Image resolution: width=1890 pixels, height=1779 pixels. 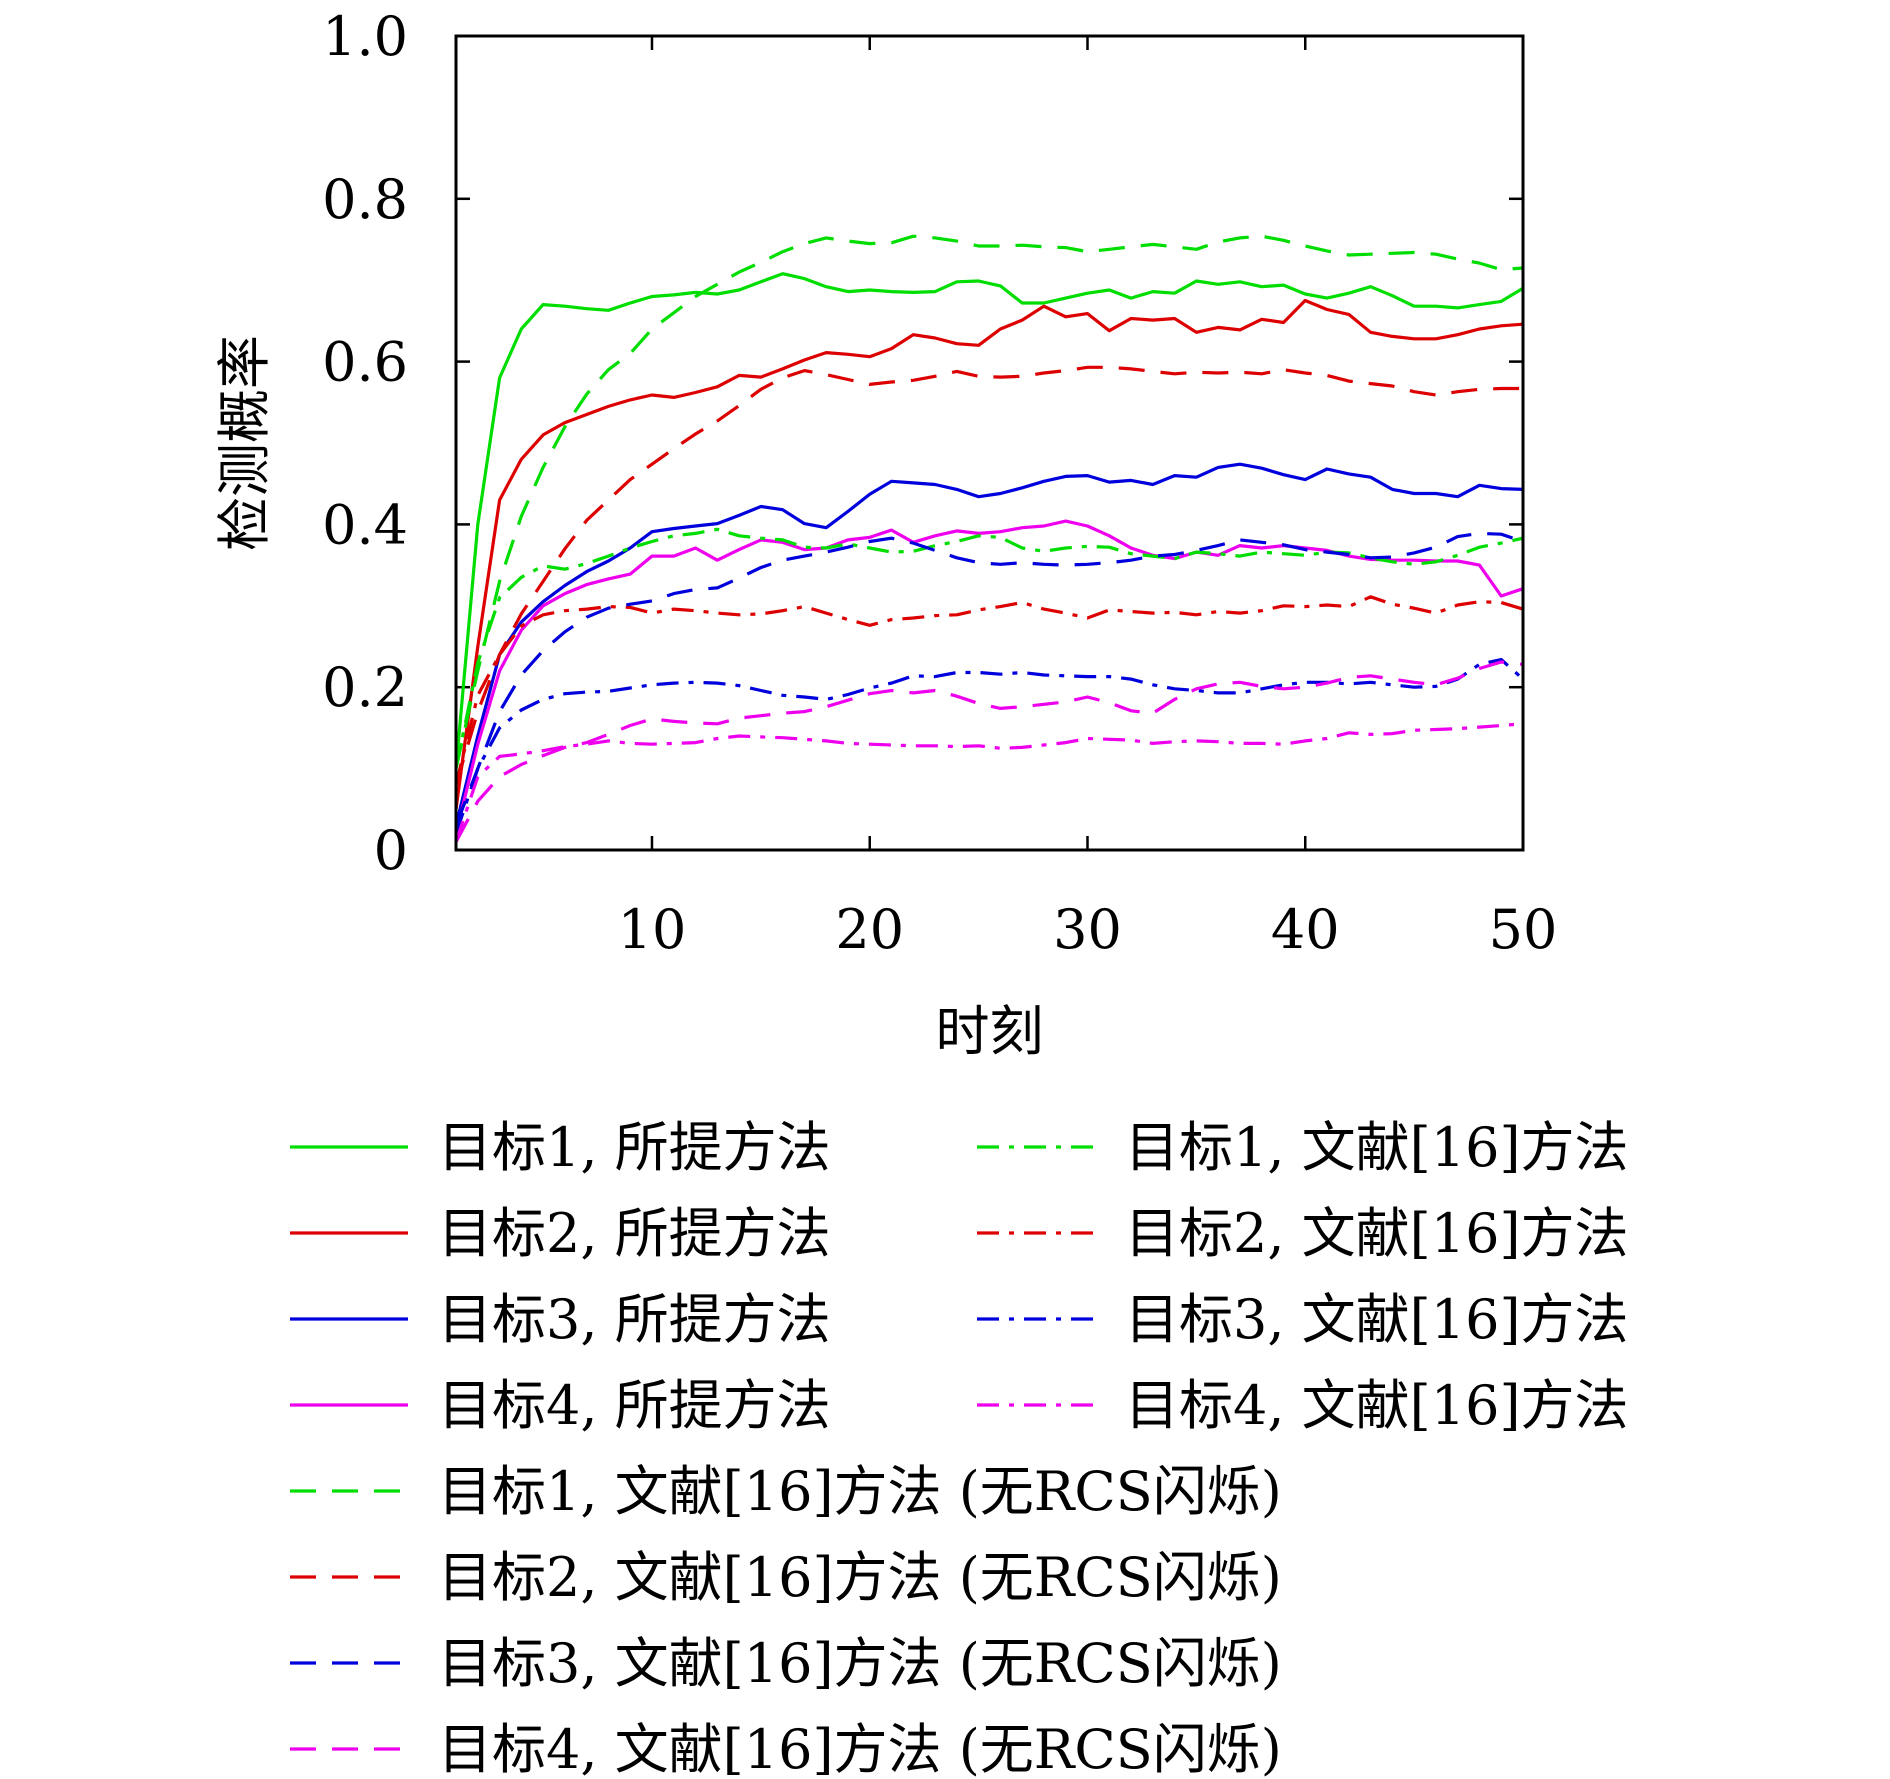 What do you see at coordinates (634, 1319) in the screenshot?
I see `legend-label-3: 目标3, 所提方法` at bounding box center [634, 1319].